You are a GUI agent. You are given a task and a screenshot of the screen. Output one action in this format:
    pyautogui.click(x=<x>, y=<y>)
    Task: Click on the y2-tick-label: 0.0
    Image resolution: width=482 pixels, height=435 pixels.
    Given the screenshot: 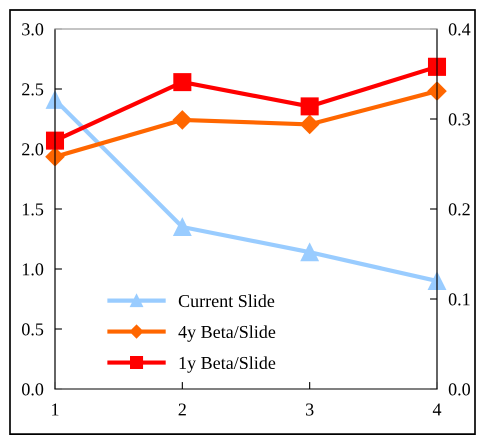 What is the action you would take?
    pyautogui.click(x=459, y=389)
    